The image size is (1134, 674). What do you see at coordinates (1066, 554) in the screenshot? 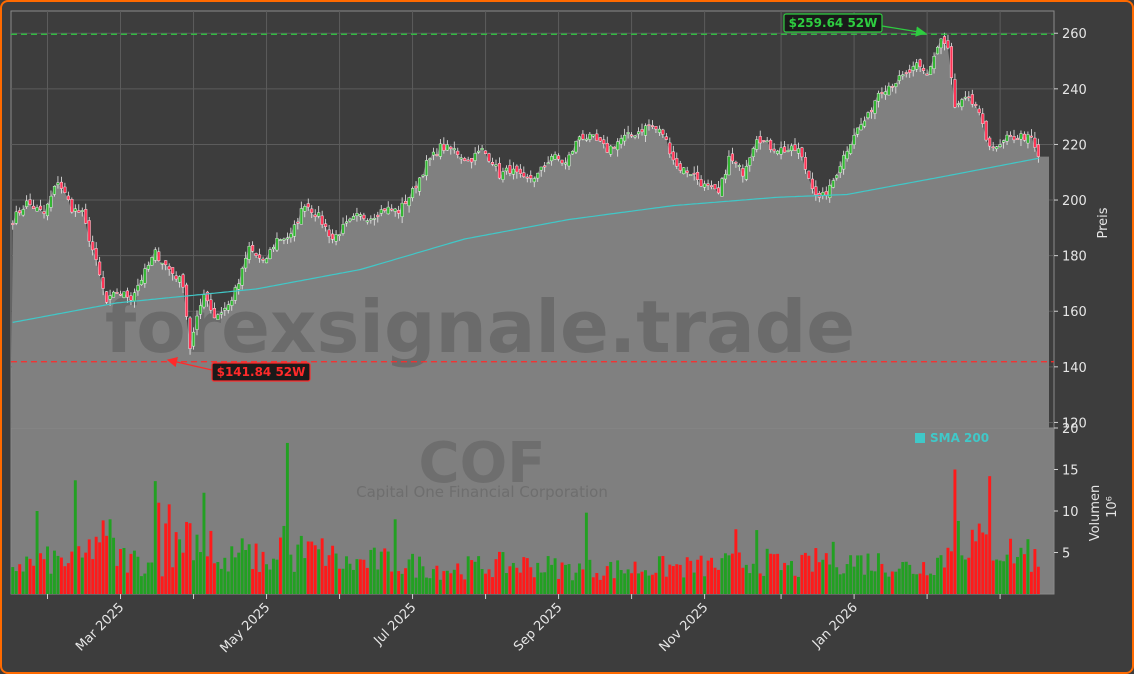
I see `volume-tick-label: 5` at bounding box center [1066, 554].